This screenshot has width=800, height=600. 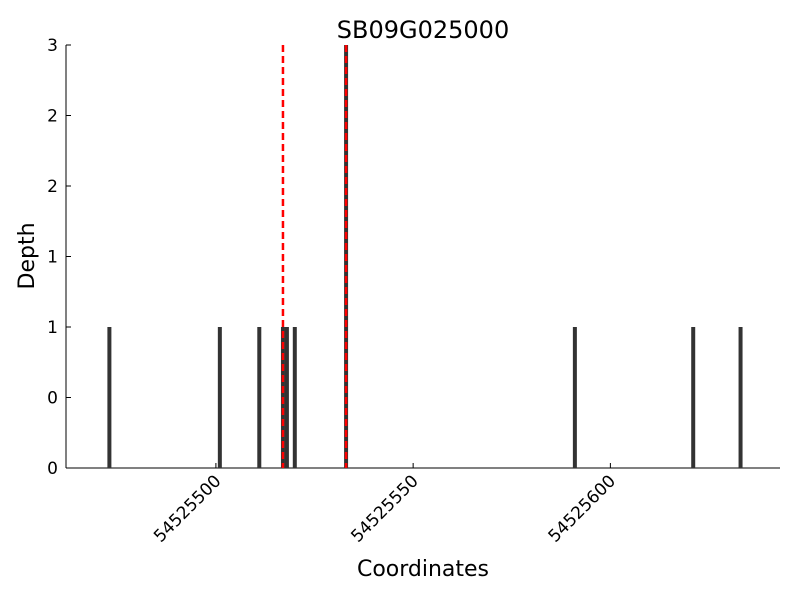 What do you see at coordinates (423, 569) in the screenshot?
I see `x-axis-label: Coordinates` at bounding box center [423, 569].